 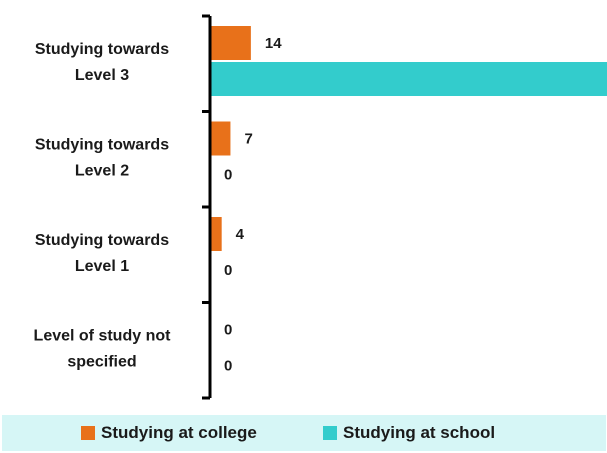 I want to click on data-label: 4, so click(x=240, y=234).